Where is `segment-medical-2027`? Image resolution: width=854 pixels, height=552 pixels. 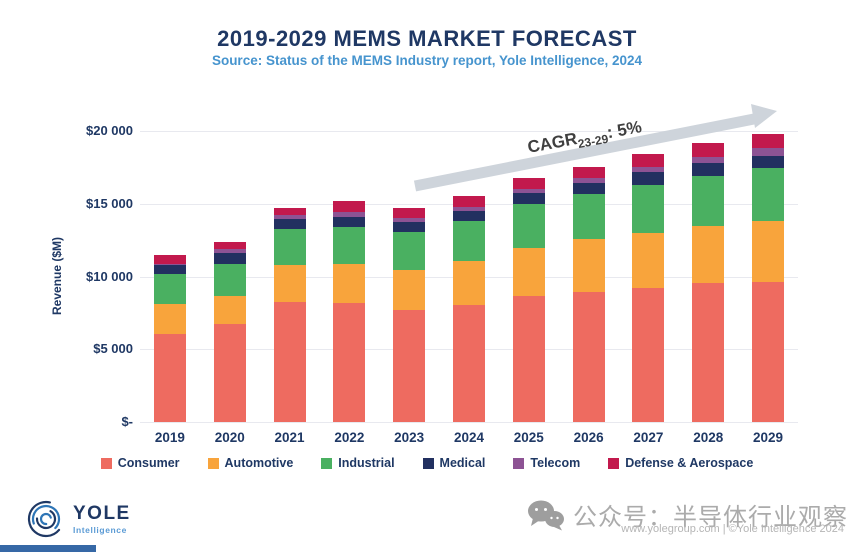
segment-medical-2027 is located at coordinates (648, 179).